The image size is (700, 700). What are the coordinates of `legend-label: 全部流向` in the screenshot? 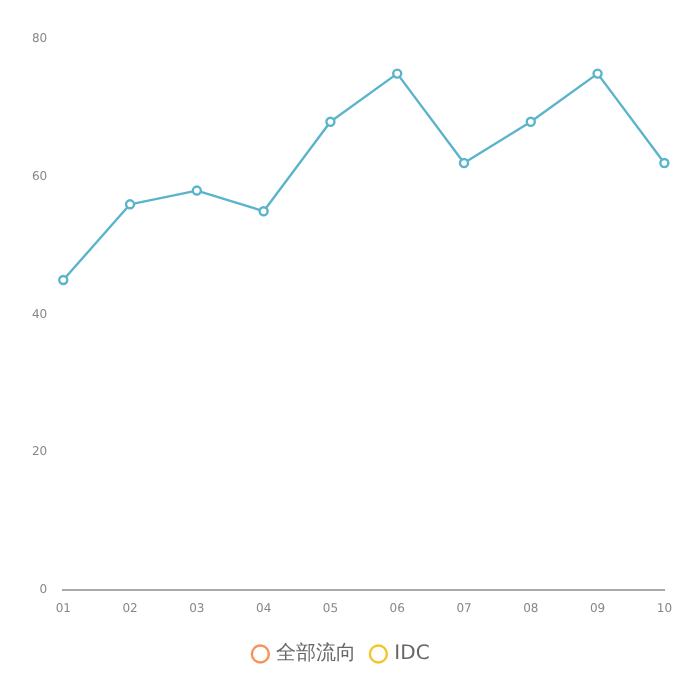 It's located at (316, 653).